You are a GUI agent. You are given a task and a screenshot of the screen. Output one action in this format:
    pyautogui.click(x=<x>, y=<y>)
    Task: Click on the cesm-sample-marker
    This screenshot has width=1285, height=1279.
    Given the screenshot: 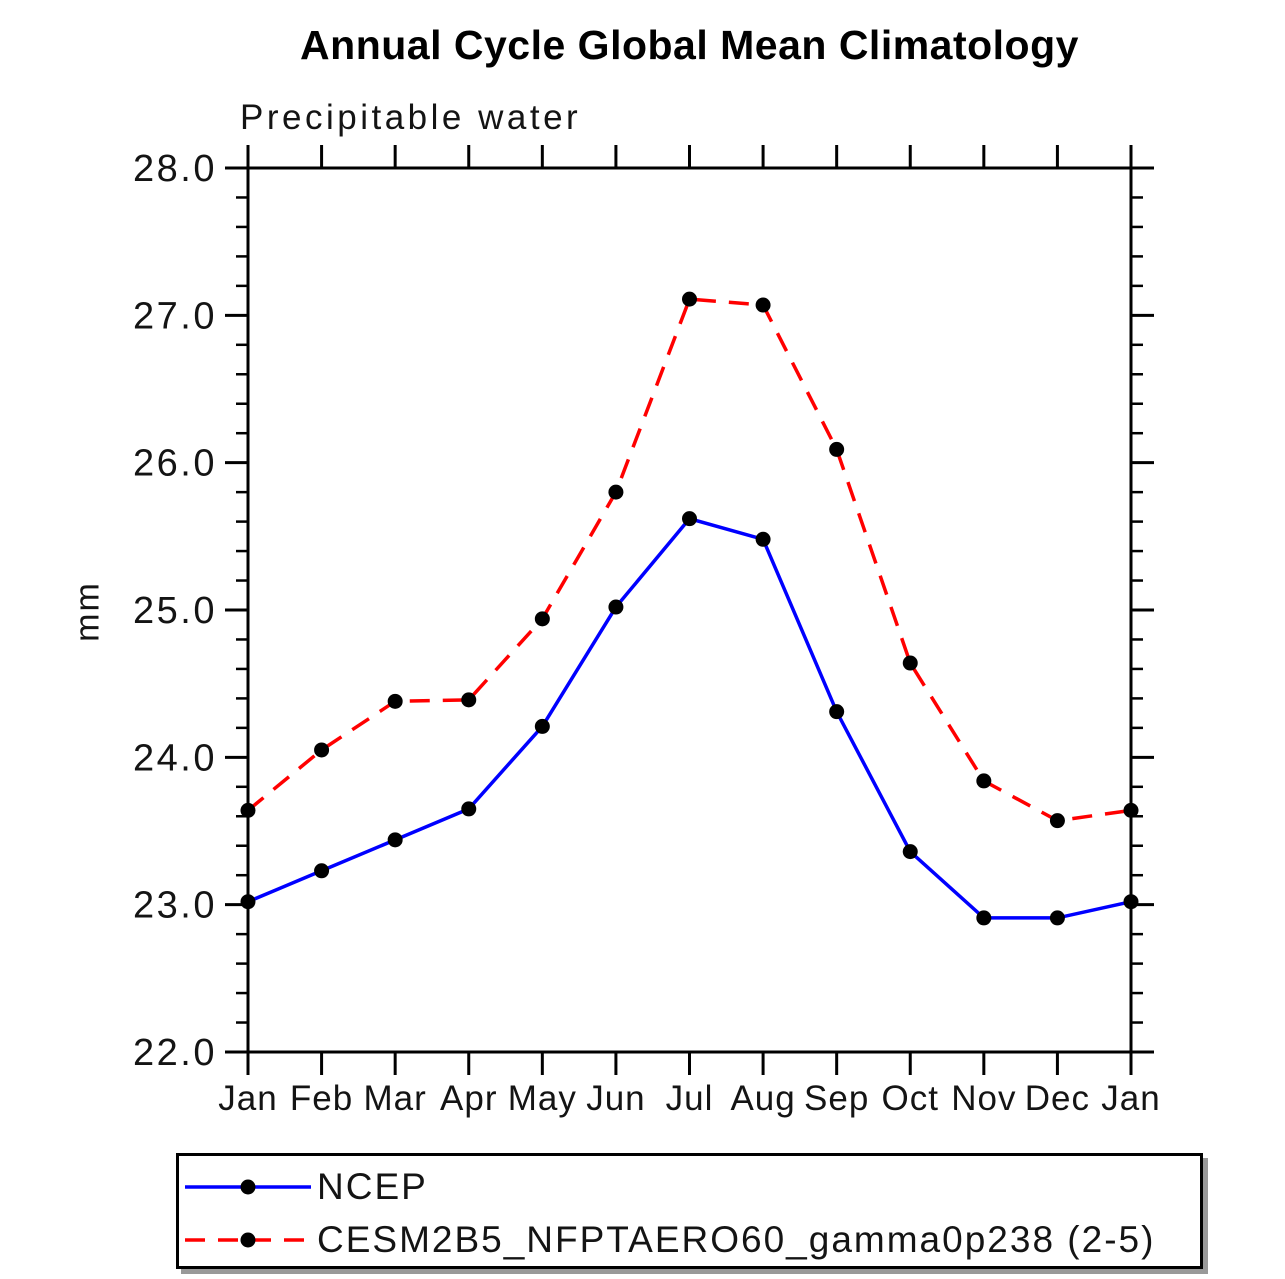 What is the action you would take?
    pyautogui.click(x=248, y=1240)
    